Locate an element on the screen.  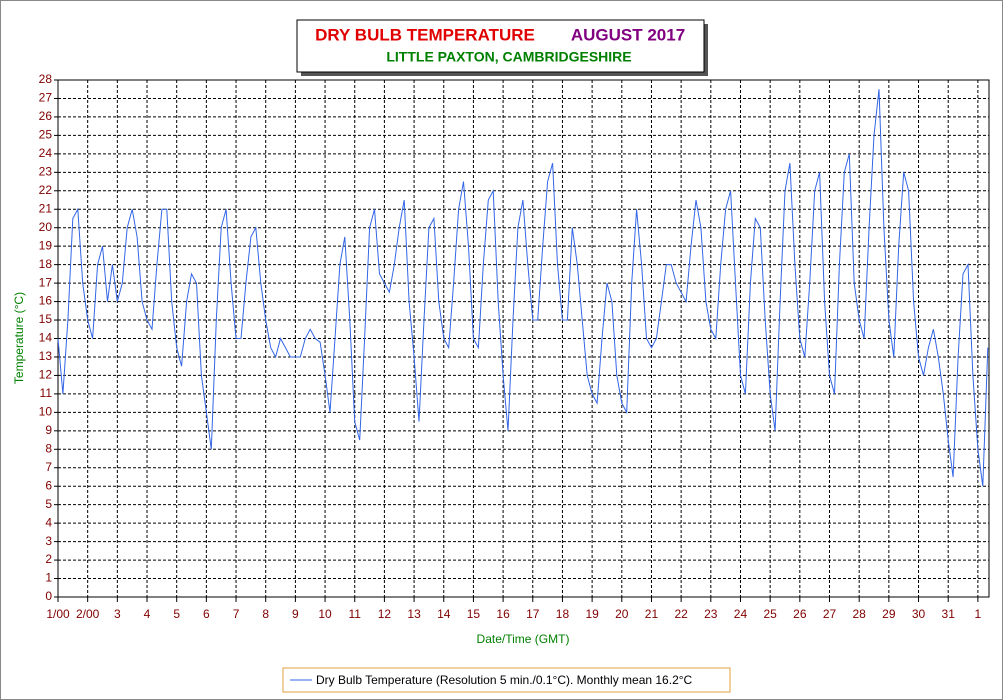
chart-subtitle: LITTLE PAXTON, CAMBRIDGESHIRE is located at coordinates (508, 57).